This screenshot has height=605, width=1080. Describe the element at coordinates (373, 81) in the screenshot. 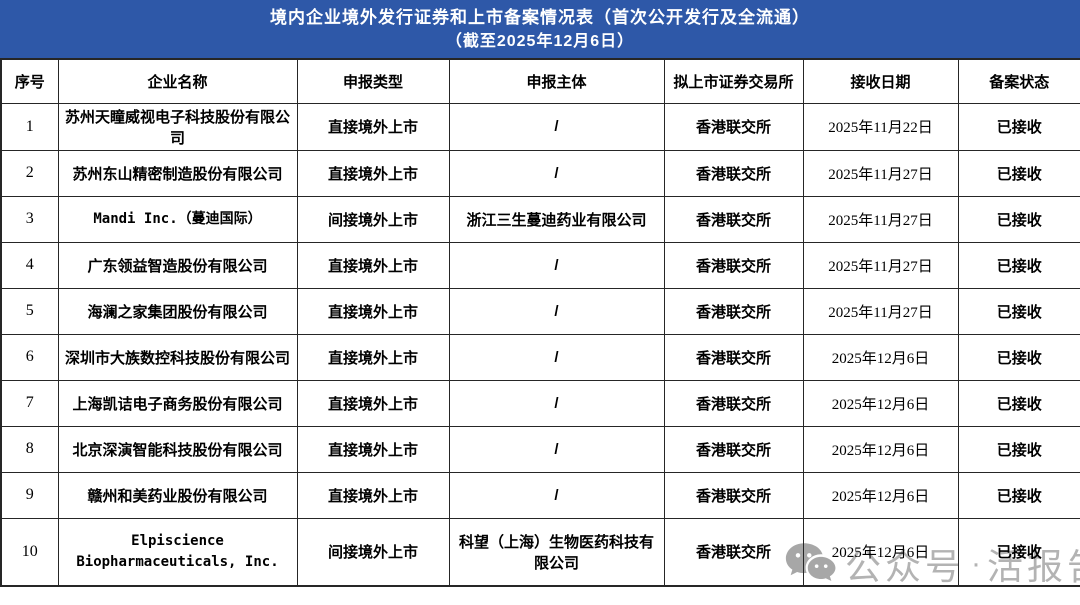

I see `col-header-type: 申报类型` at that location.